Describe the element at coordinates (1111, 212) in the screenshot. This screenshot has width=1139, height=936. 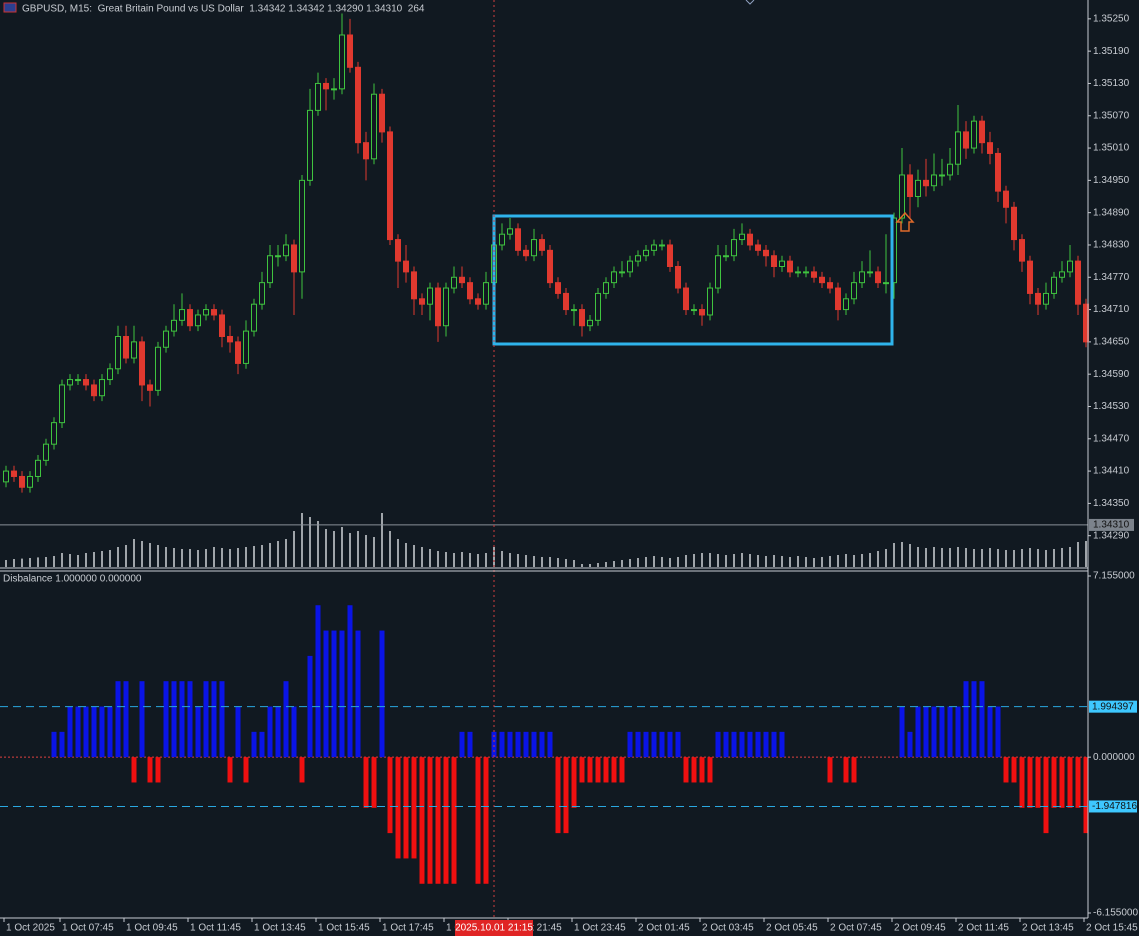
I see `y-tick-label: 1.34890` at that location.